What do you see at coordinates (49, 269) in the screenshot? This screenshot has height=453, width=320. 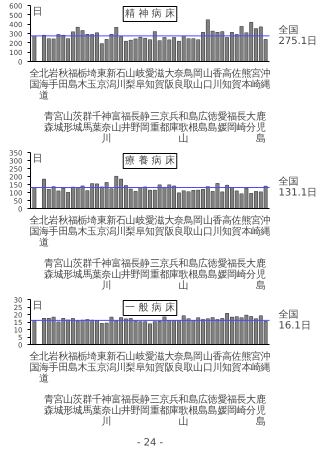 I see `x-tick-label: 青森` at bounding box center [49, 269].